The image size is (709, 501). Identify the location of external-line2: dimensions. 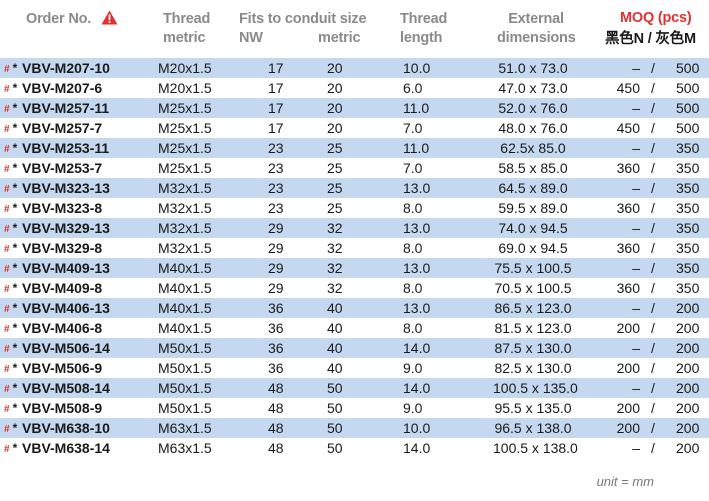
(536, 38).